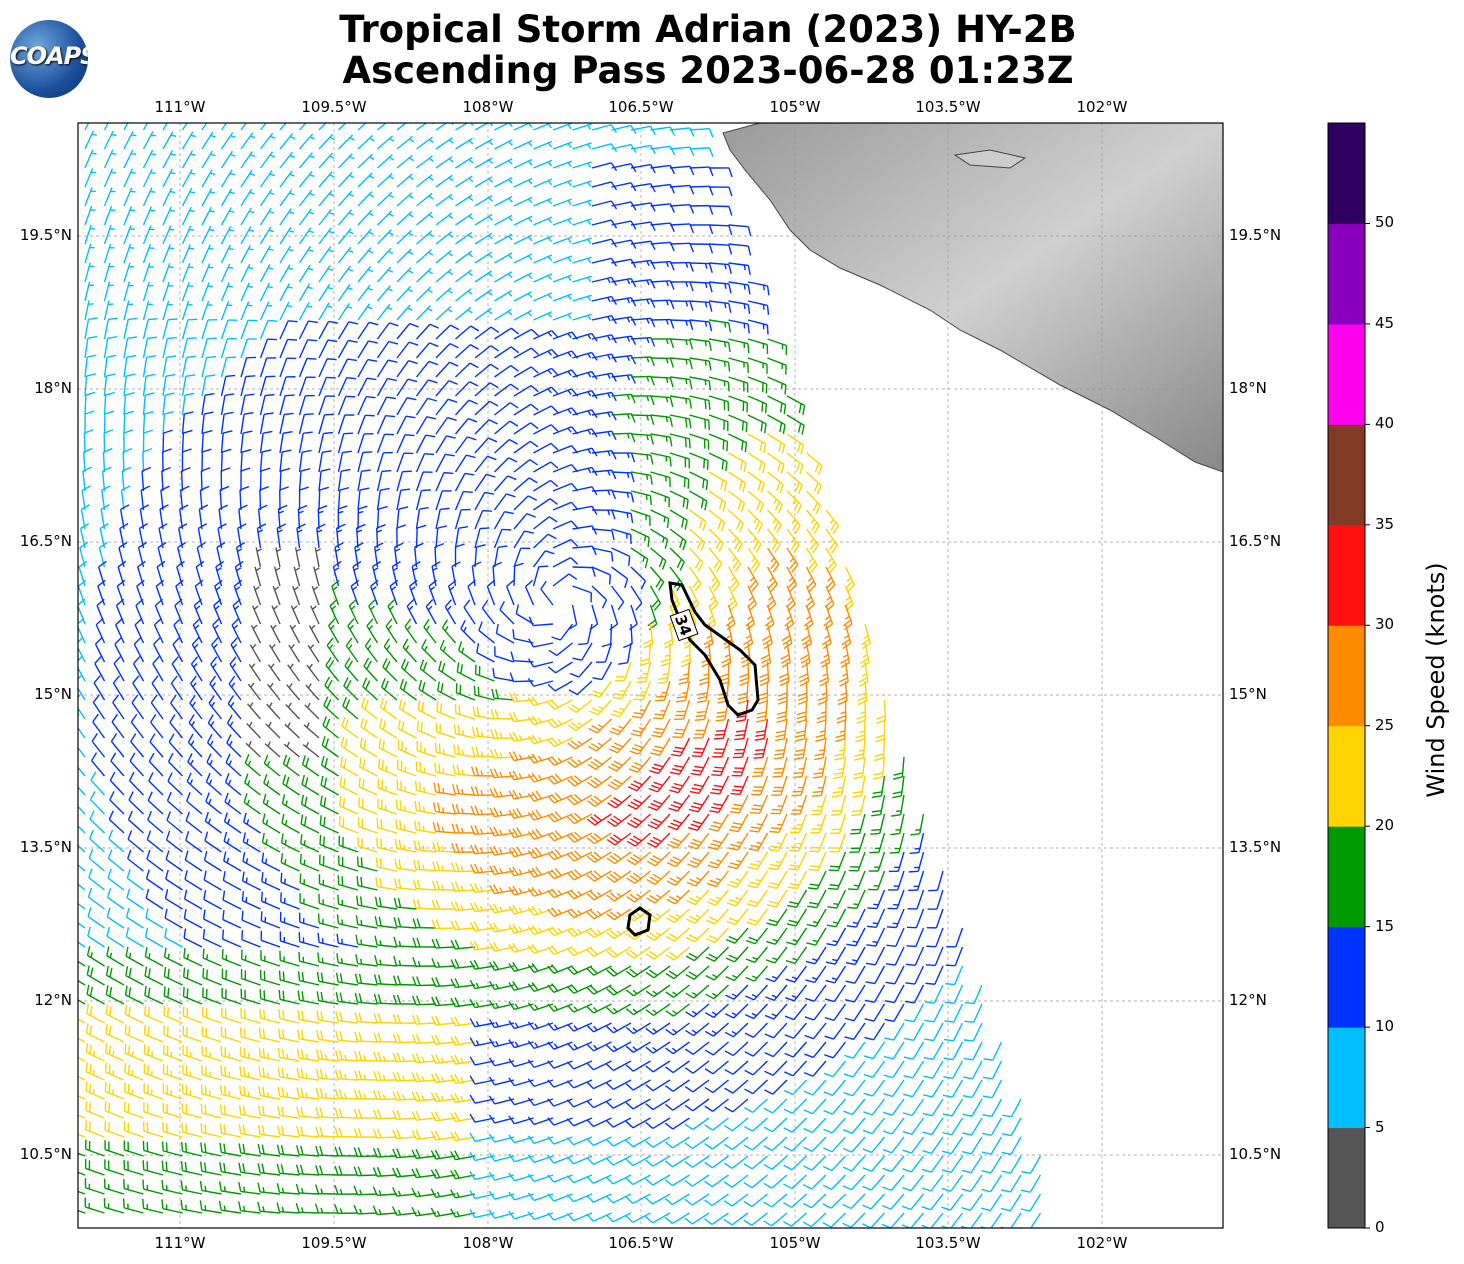  I want to click on lat-label-left: 15°N, so click(53, 694).